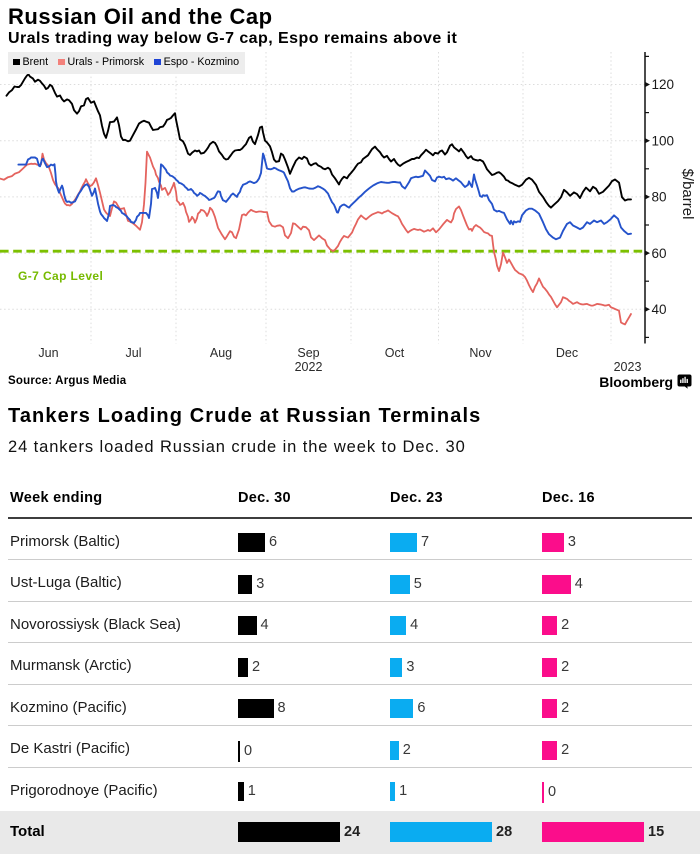 The image size is (700, 859). What do you see at coordinates (687, 194) in the screenshot?
I see `svg-text: $/barrel` at bounding box center [687, 194].